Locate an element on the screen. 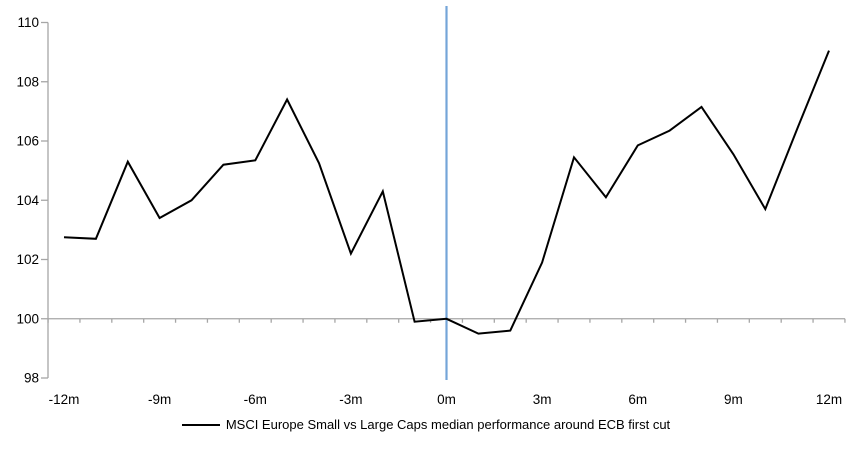 This screenshot has height=450, width=852. x-axis-tick-label: 12m is located at coordinates (829, 399).